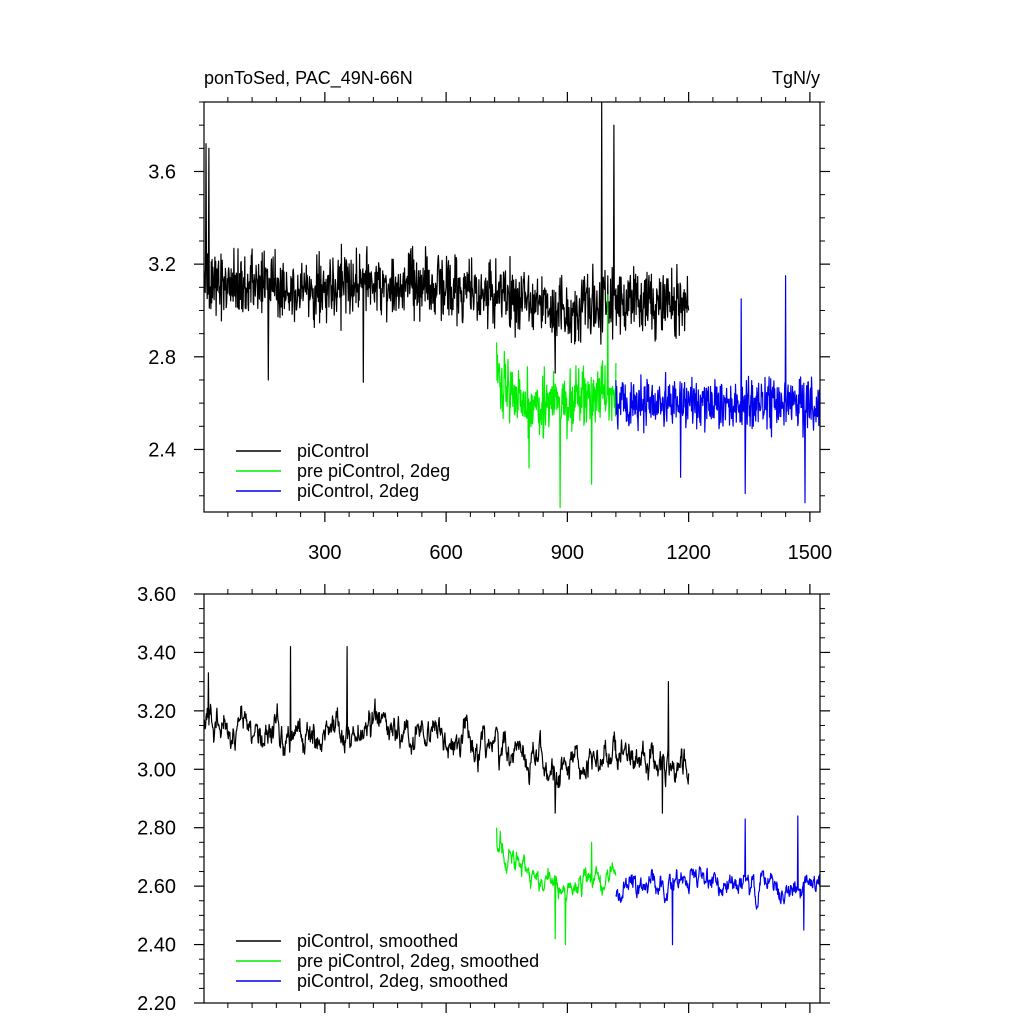 The height and width of the screenshot is (1024, 1024). What do you see at coordinates (156, 829) in the screenshot?
I see `y-tick-label: 2.80` at bounding box center [156, 829].